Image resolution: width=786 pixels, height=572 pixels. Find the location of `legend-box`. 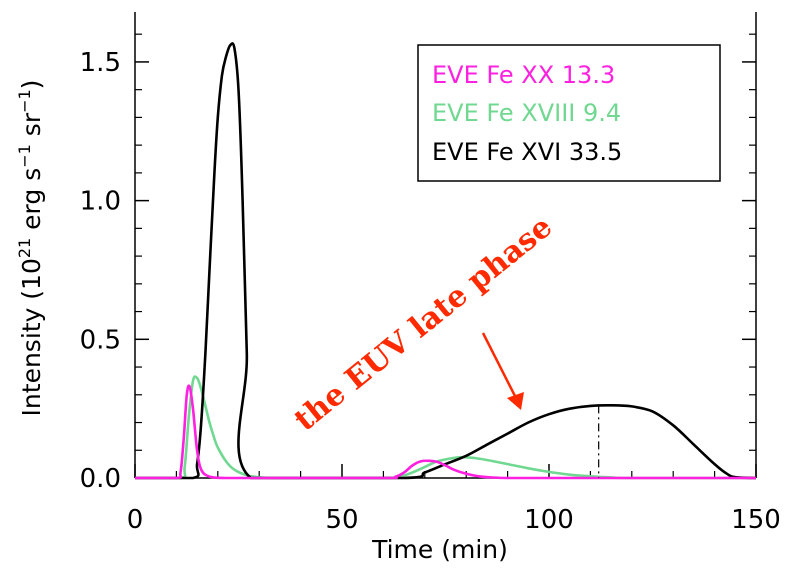

legend-box is located at coordinates (569, 113).